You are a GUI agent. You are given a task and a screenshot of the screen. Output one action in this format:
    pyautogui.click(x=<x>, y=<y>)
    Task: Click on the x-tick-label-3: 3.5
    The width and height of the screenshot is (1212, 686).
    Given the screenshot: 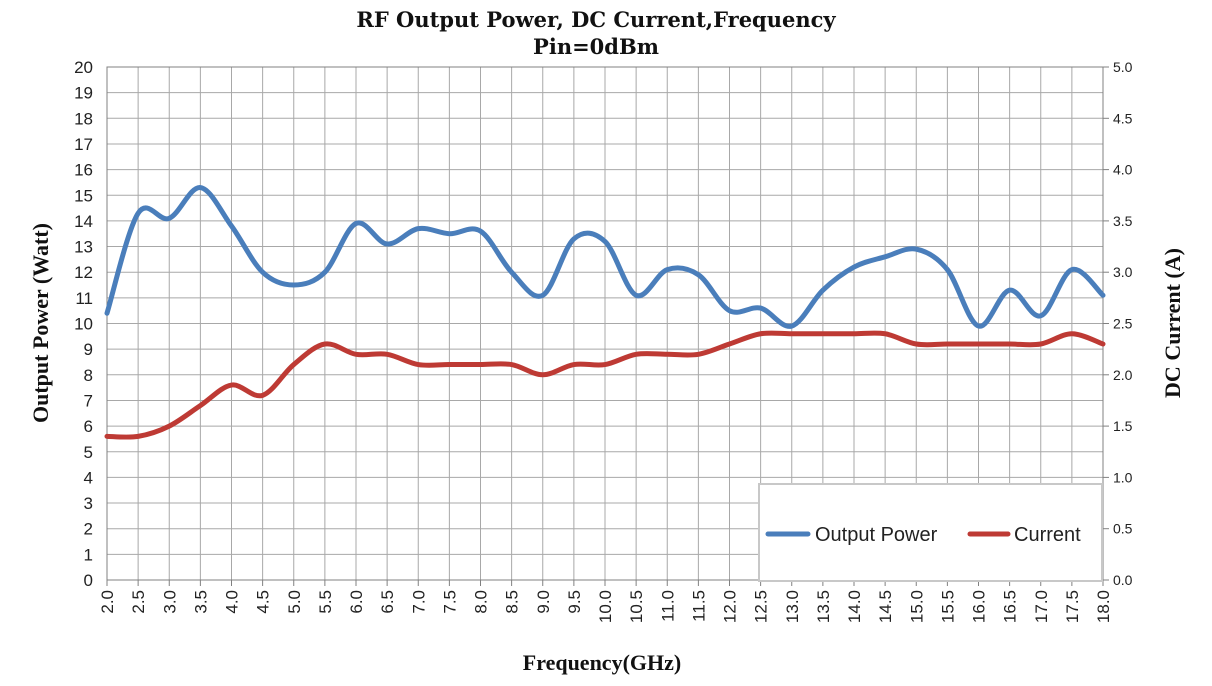 What is the action you would take?
    pyautogui.click(x=200, y=602)
    